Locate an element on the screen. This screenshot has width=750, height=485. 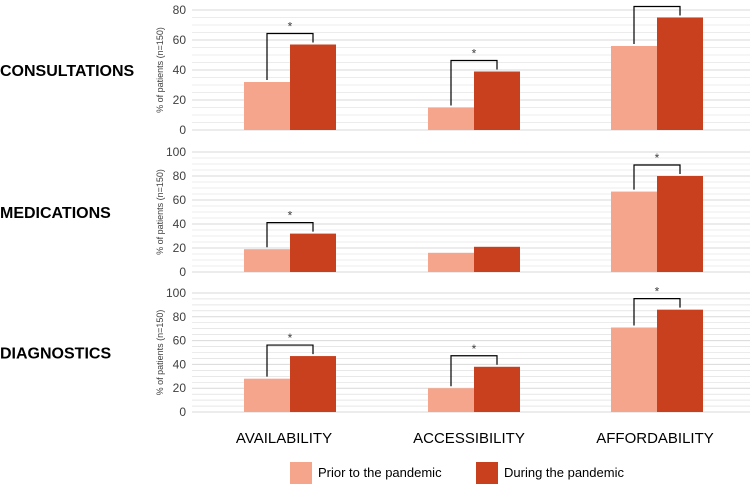
row-label-diagnostics: DIAGNOSTICS is located at coordinates (55, 354).